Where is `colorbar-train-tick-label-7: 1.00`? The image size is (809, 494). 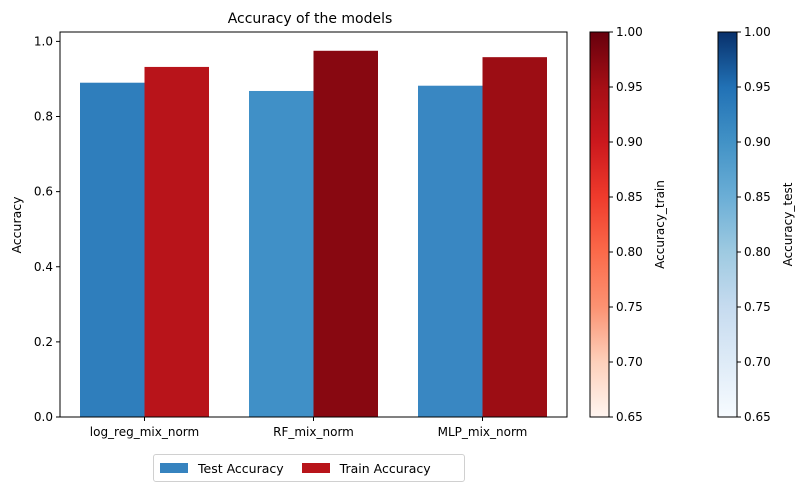
colorbar-train-tick-label-7: 1.00 is located at coordinates (629, 32).